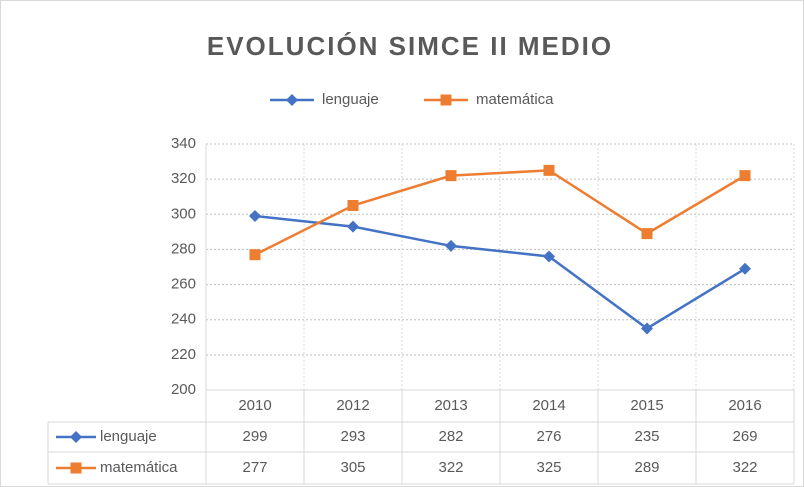  I want to click on y-tick-label: 340, so click(183, 143).